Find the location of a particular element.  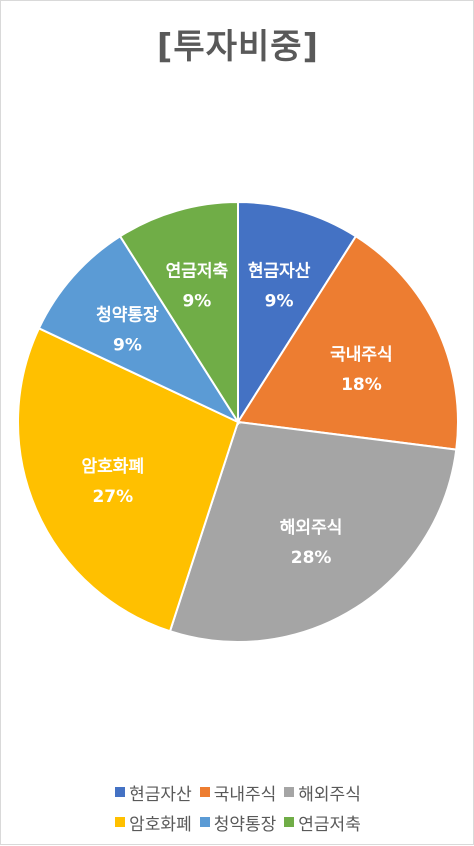

slice-value-crypto: 27% is located at coordinates (112, 497).